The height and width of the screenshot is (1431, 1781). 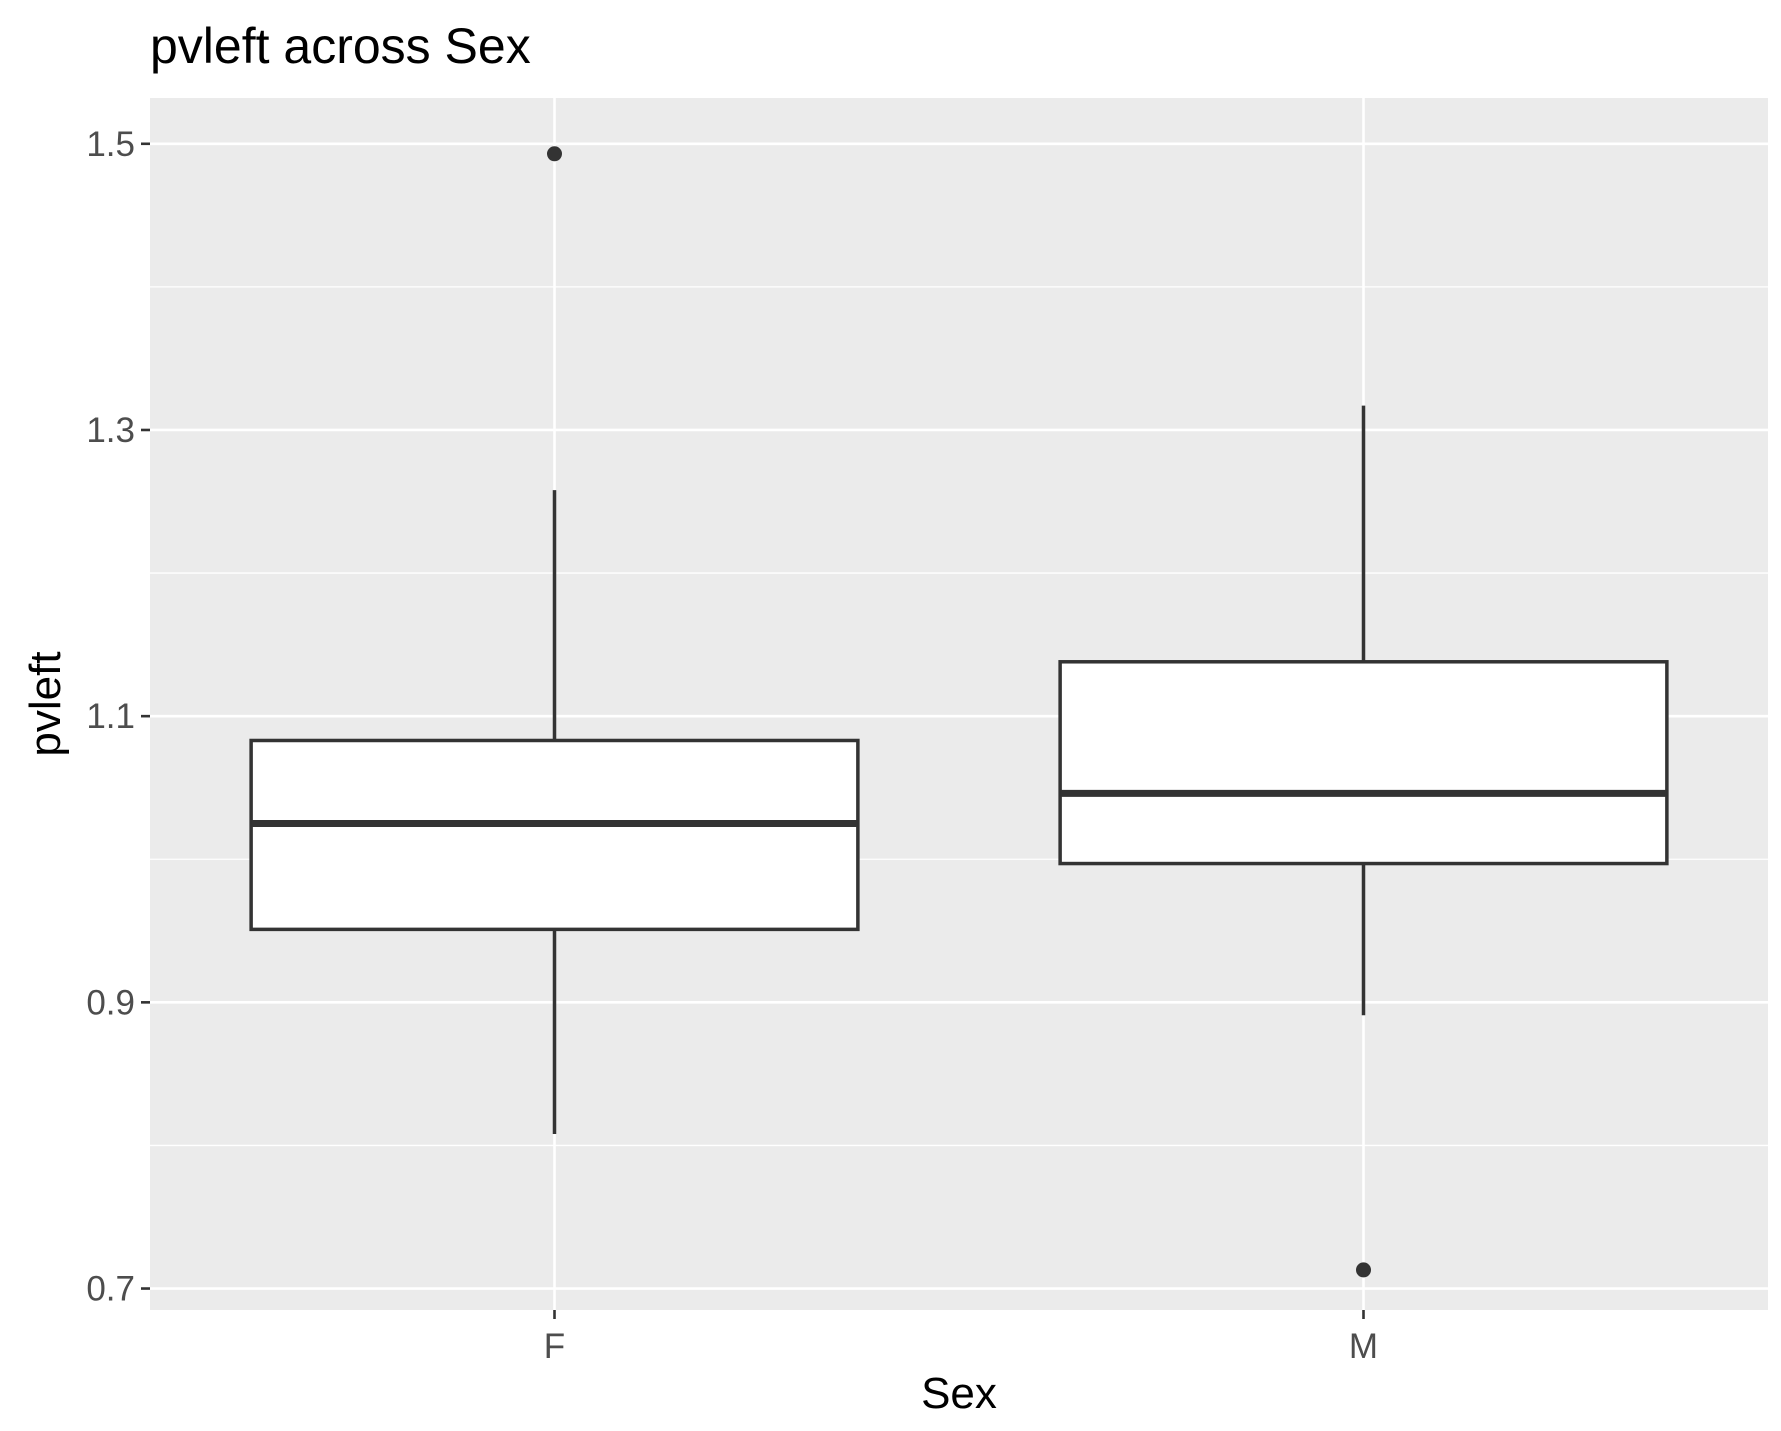 What do you see at coordinates (110, 1002) in the screenshot?
I see `y-tick-label: 0.9` at bounding box center [110, 1002].